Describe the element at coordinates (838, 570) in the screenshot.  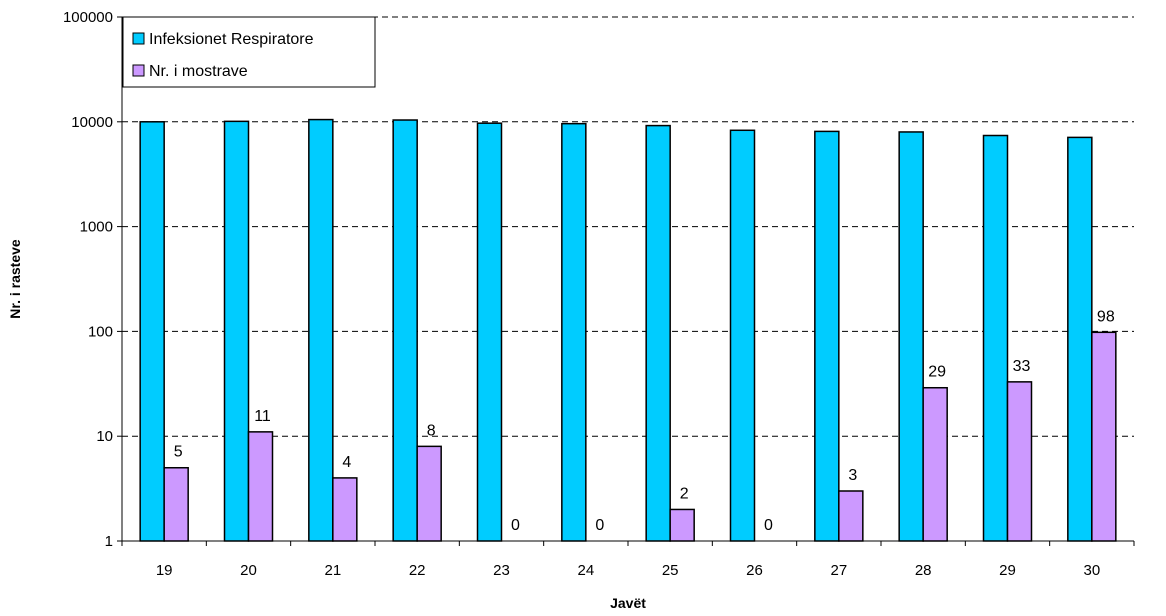
I see `x-tick-label: 27` at that location.